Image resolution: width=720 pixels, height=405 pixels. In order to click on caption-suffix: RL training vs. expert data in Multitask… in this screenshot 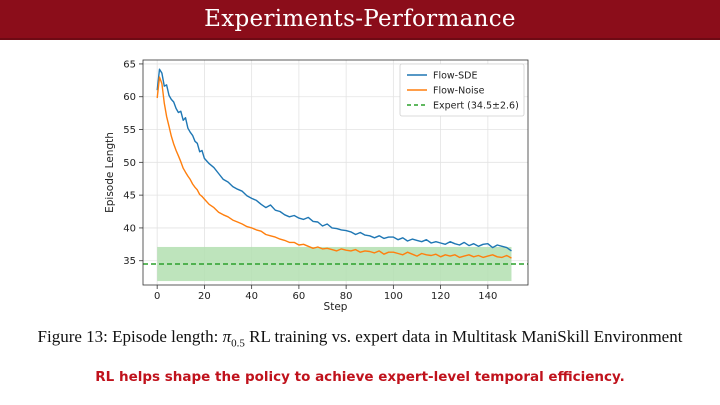, I will do `click(463, 336)`.